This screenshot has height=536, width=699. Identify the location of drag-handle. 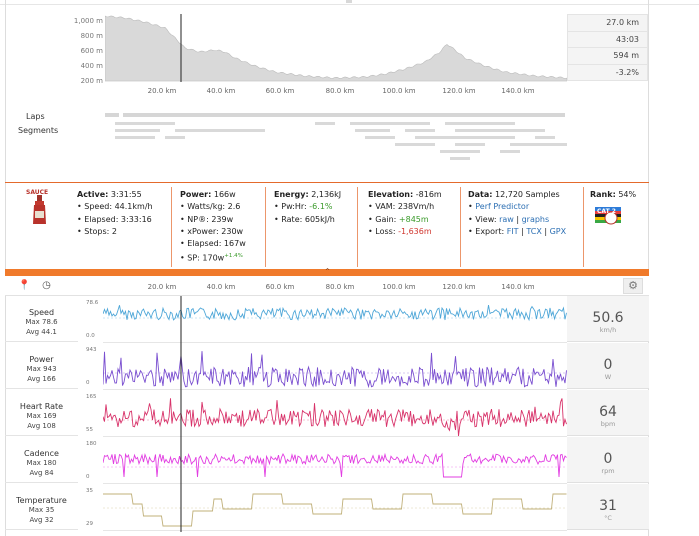
(349, 1).